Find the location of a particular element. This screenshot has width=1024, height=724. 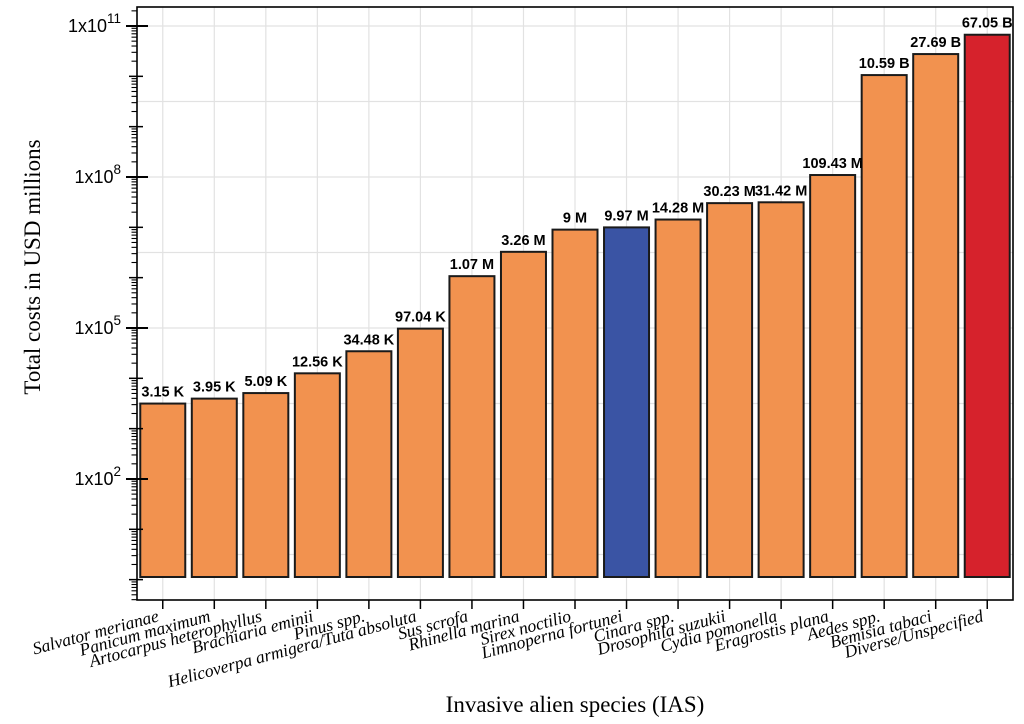

bar-value-label: 9.97 M is located at coordinates (626, 216).